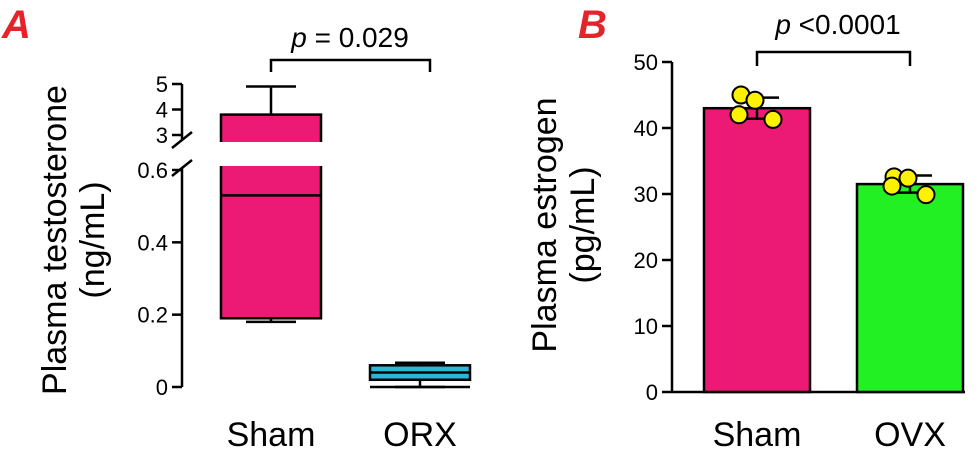  Describe the element at coordinates (162, 387) in the screenshot. I see `panel-a-y-tick-label: 0` at that location.